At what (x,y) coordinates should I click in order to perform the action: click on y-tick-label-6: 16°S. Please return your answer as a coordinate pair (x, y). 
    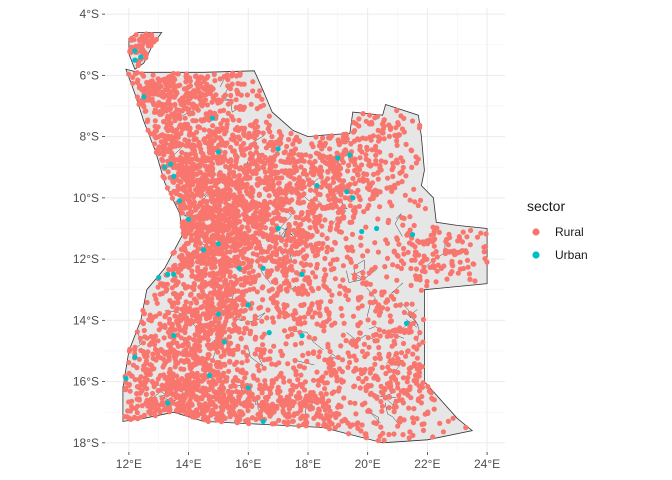
    Looking at the image, I should click on (86, 382).